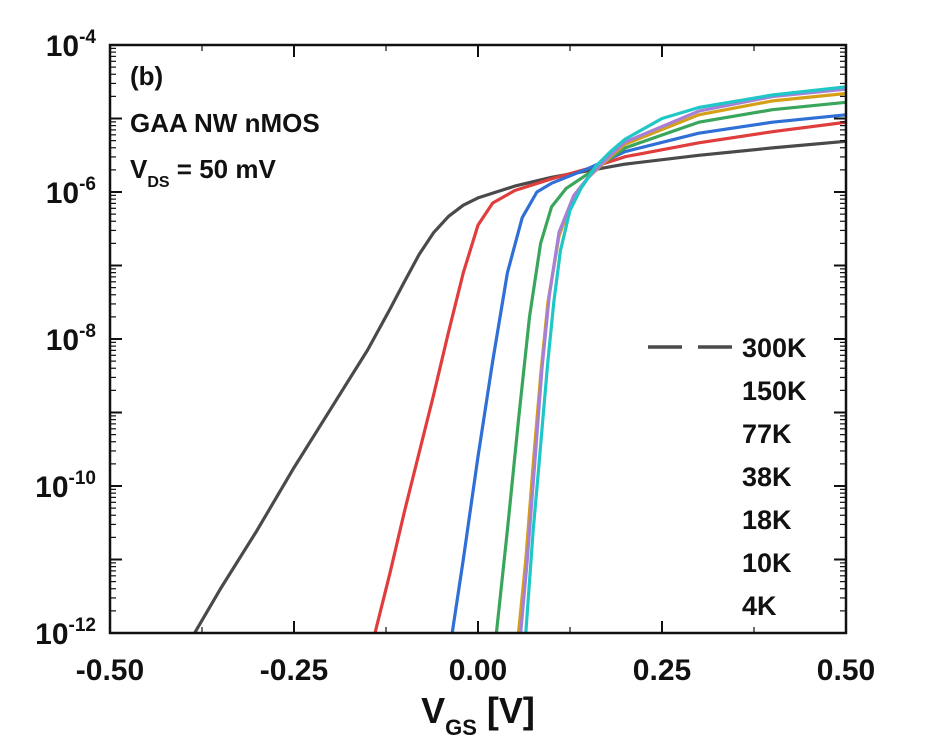 Image resolution: width=936 pixels, height=751 pixels. Describe the element at coordinates (662, 670) in the screenshot. I see `x-tick-label: 0.25` at that location.